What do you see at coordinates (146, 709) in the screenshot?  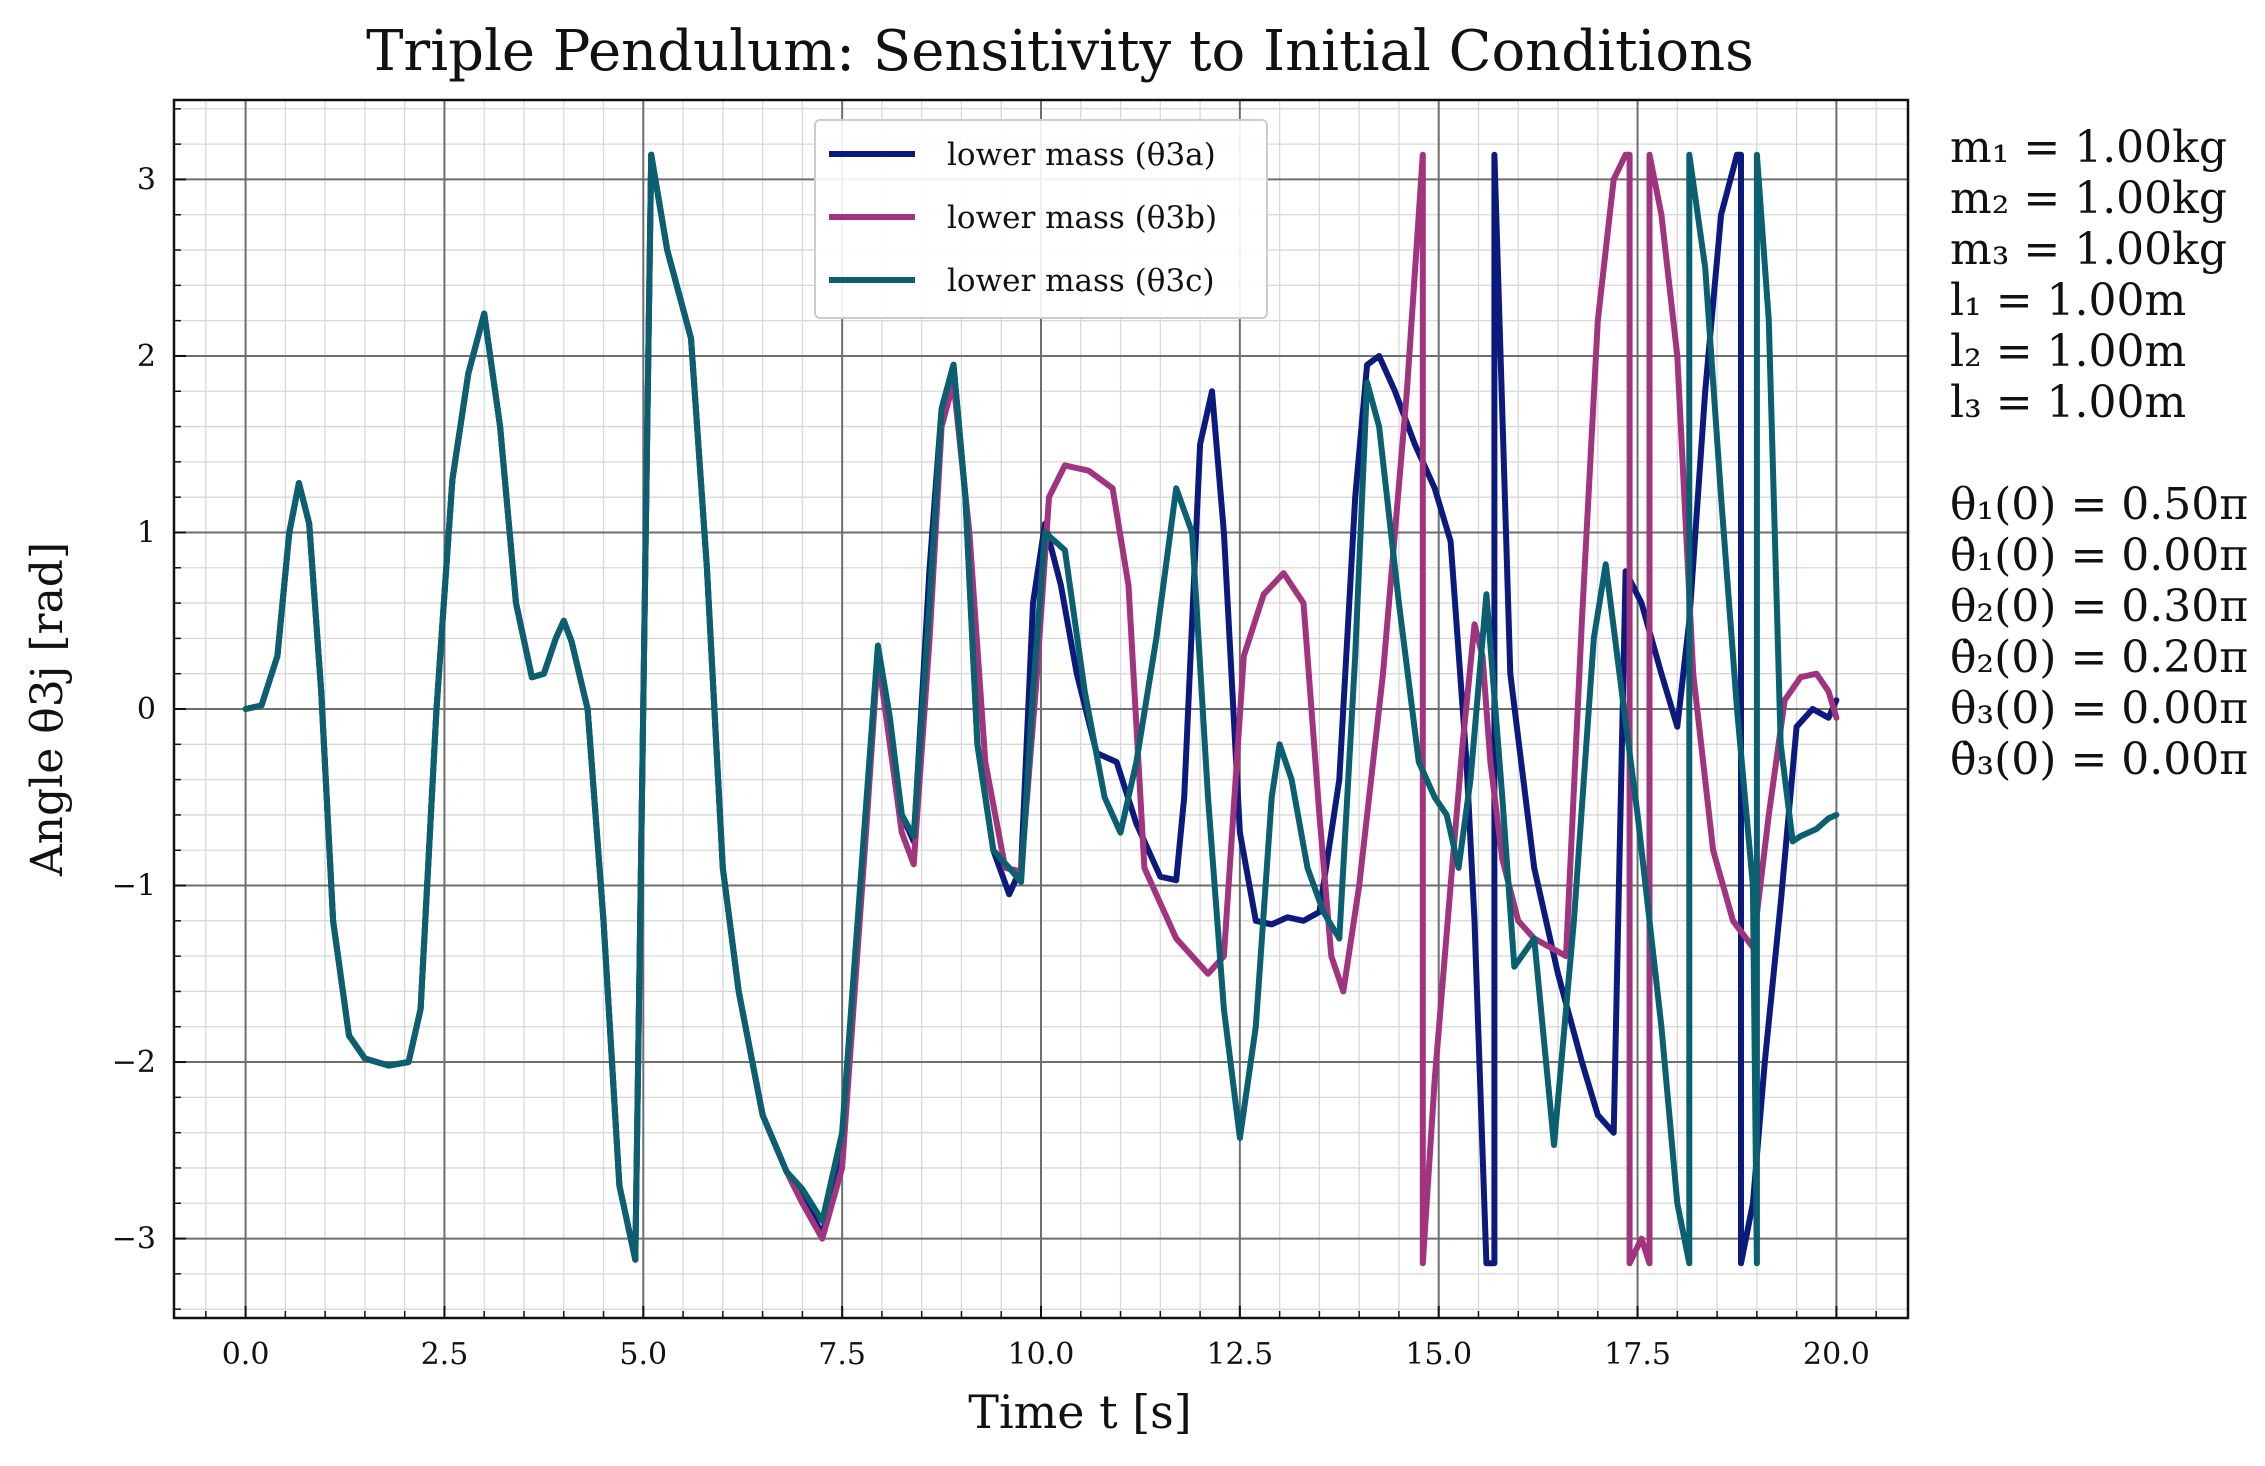 I see `y-tick-label: 0` at bounding box center [146, 709].